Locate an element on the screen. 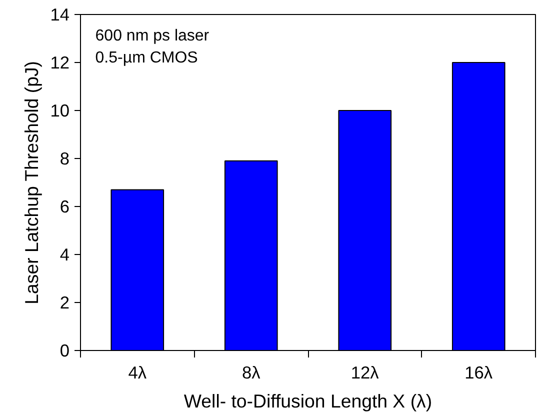  x-tick-label: 16λ is located at coordinates (478, 372).